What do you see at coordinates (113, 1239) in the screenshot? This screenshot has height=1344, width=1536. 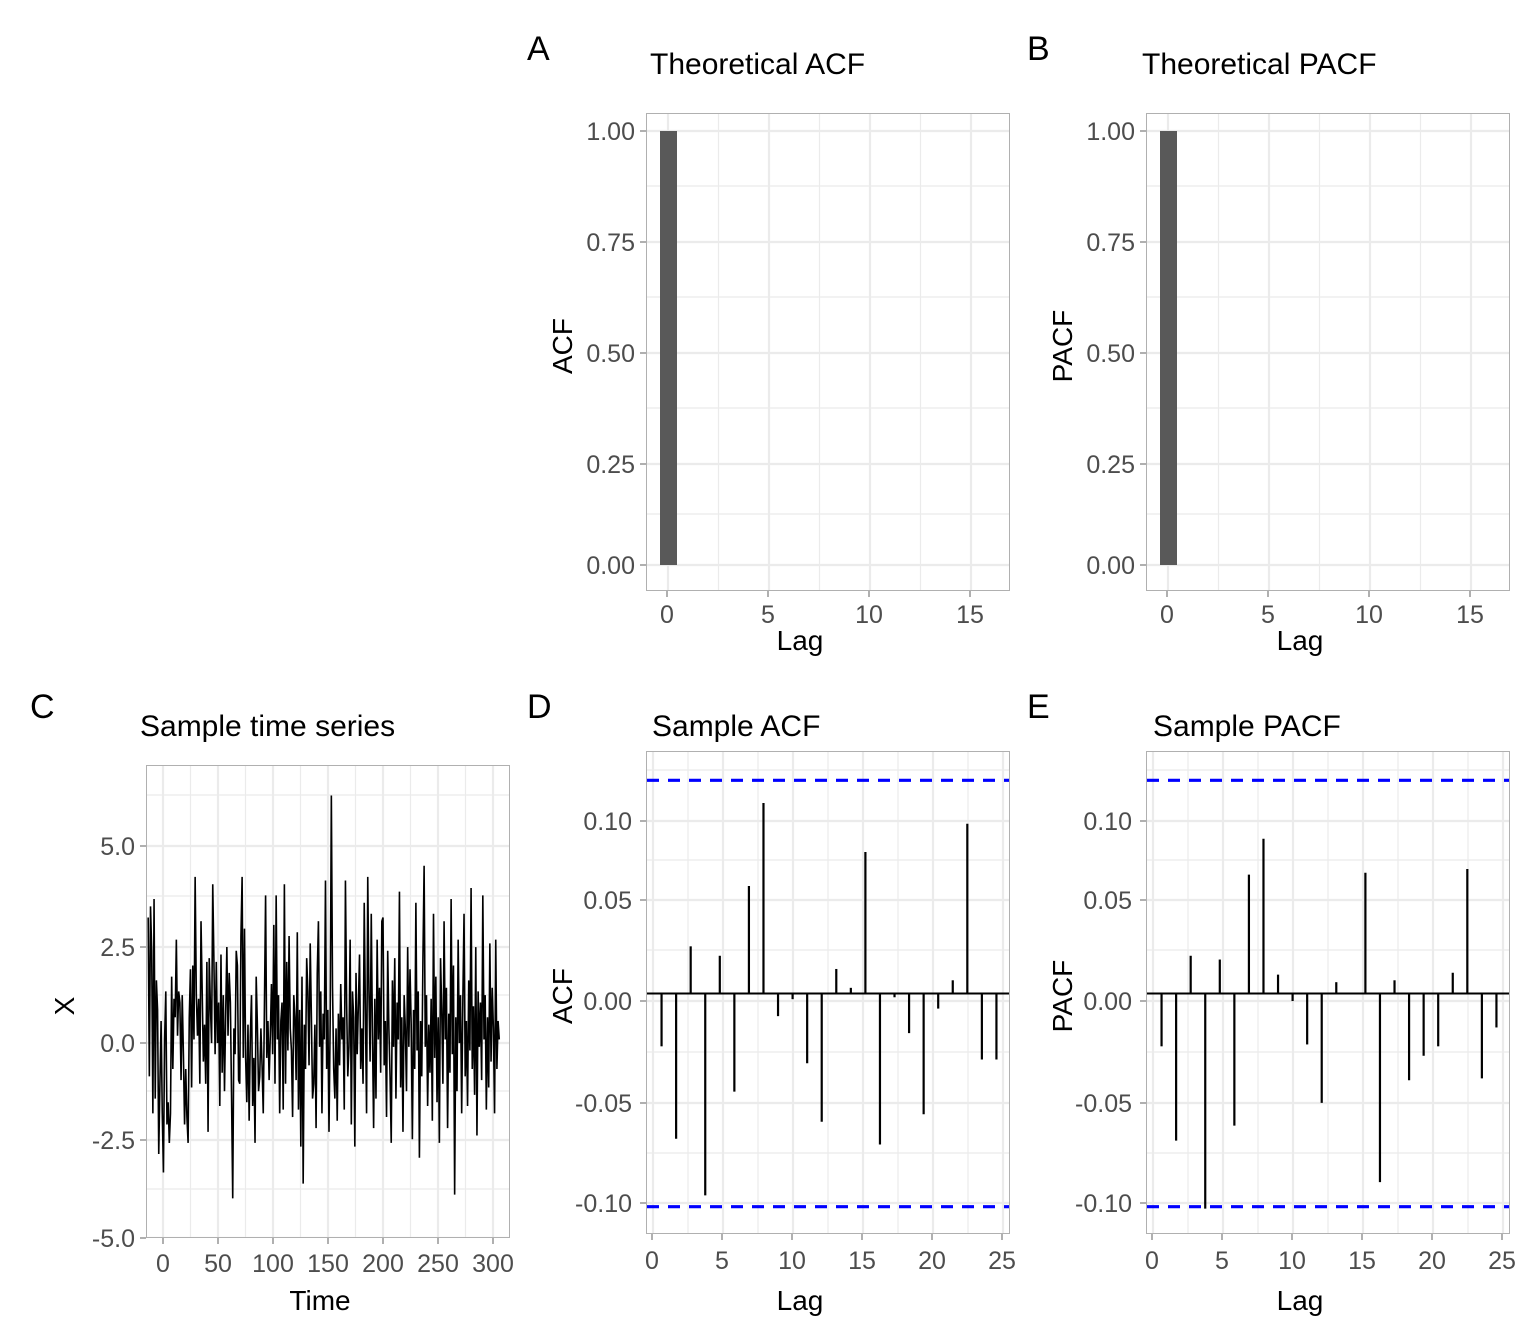 I see `panel-c-ytick-0: -5.0` at bounding box center [113, 1239].